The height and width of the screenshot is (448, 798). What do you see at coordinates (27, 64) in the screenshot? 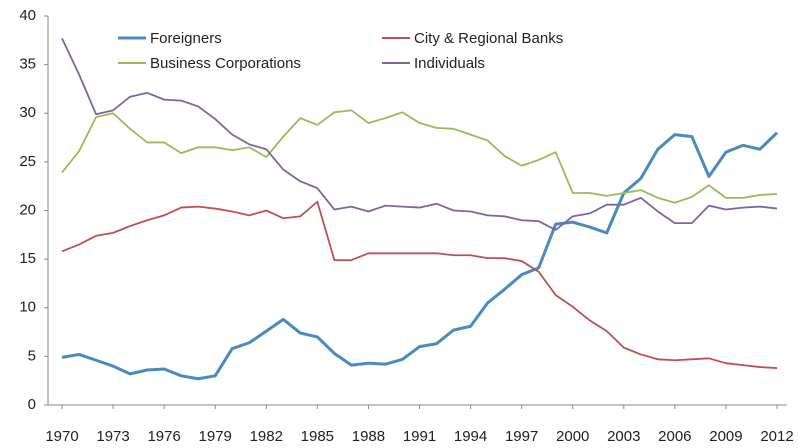
I see `y-tick-label: 35` at bounding box center [27, 64].